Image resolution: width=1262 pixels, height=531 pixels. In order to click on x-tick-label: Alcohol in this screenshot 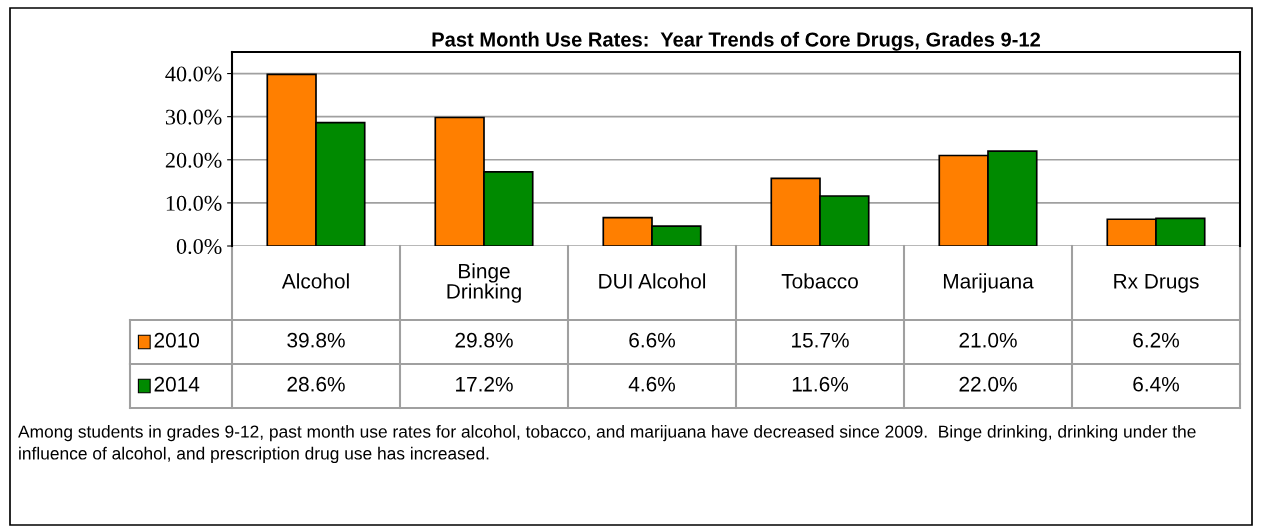, I will do `click(315, 281)`.